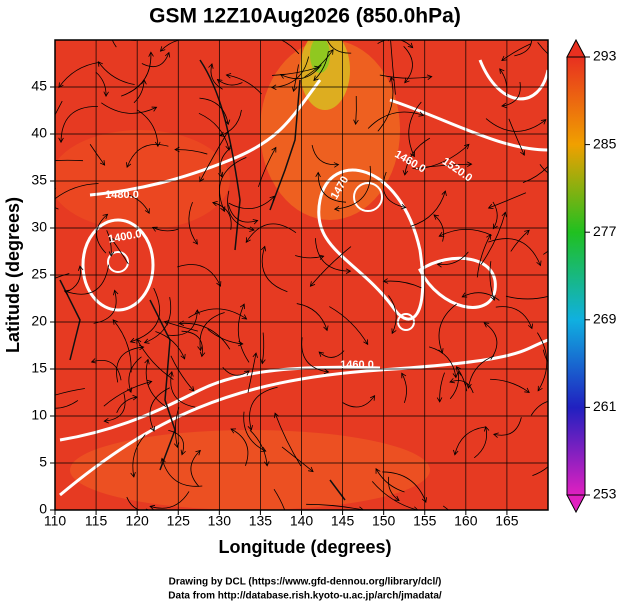  Describe the element at coordinates (43, 509) in the screenshot. I see `y-tick-label: 0` at that location.